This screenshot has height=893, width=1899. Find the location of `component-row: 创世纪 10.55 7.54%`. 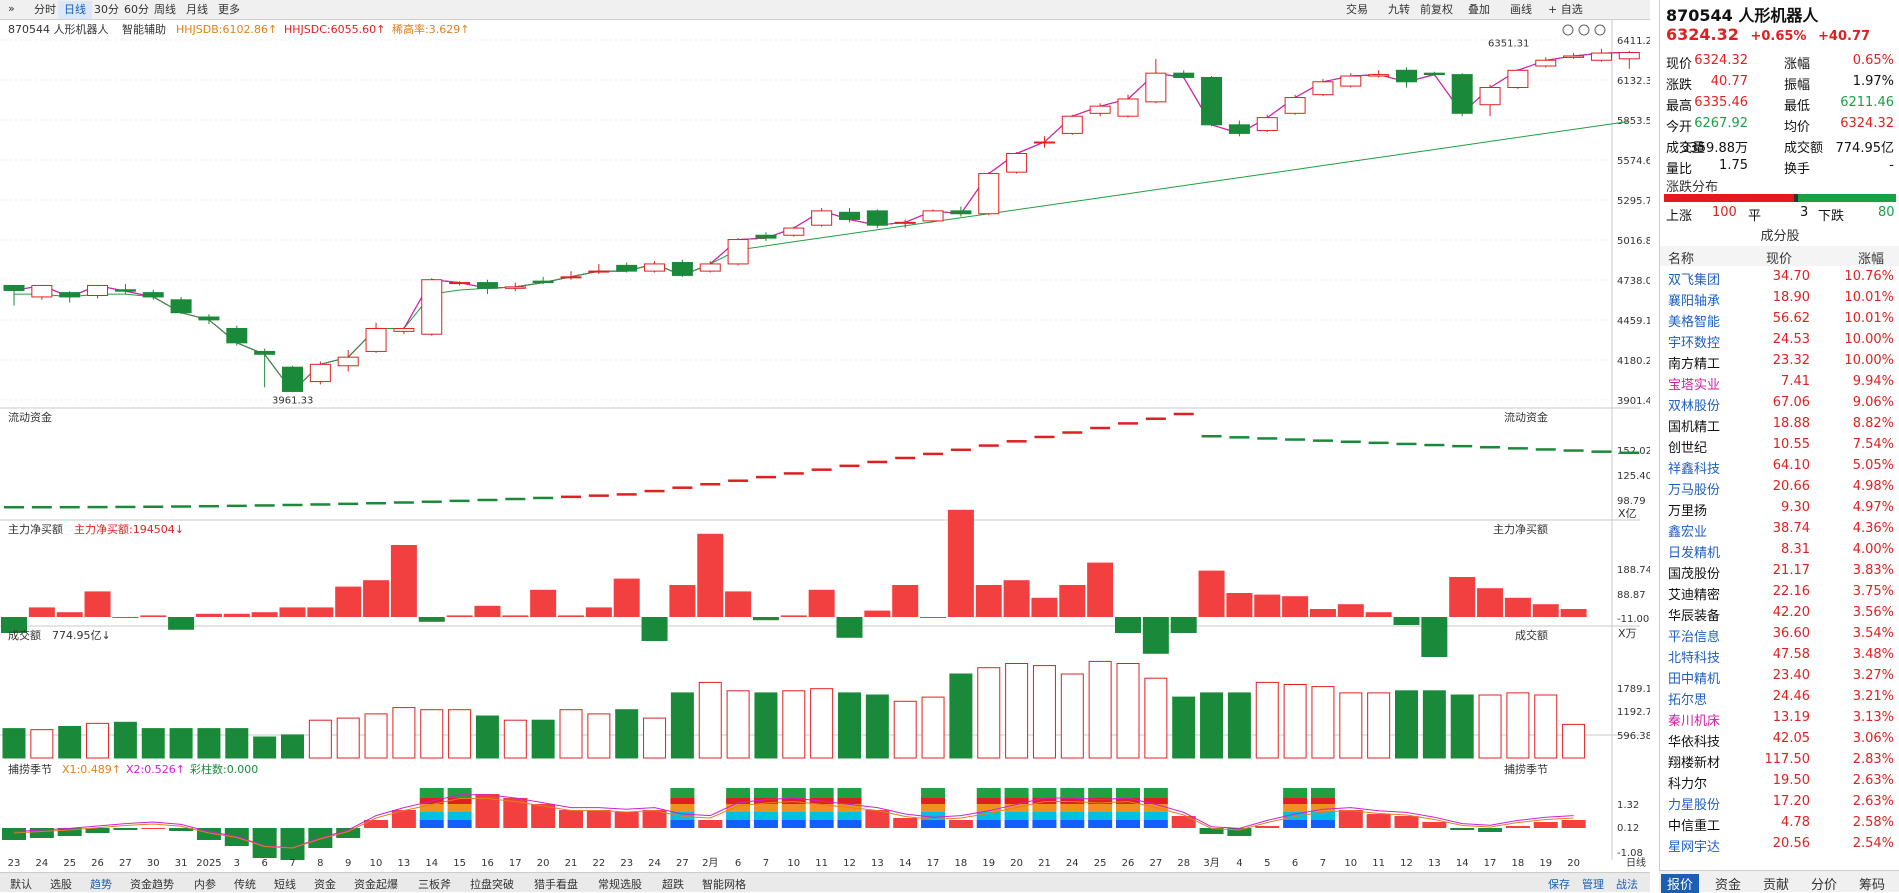

component-row: 创世纪 10.55 7.54% is located at coordinates (1779, 445).